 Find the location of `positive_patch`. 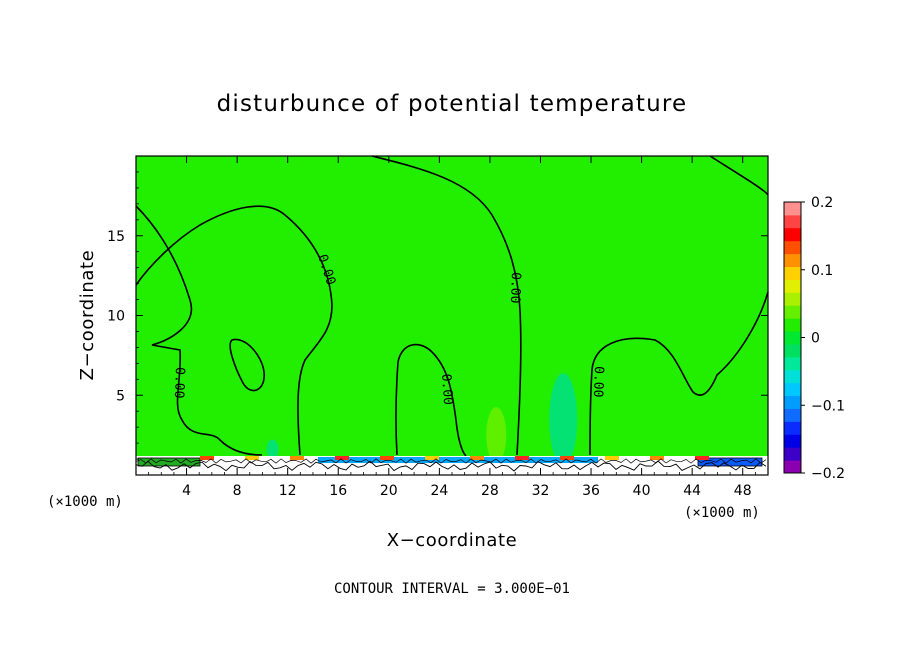

positive_patch is located at coordinates (496, 435).